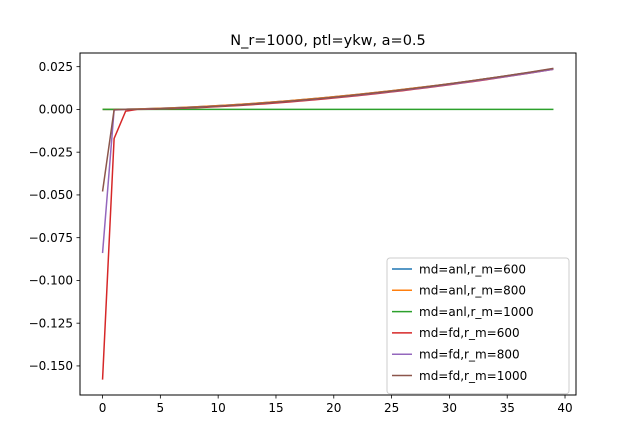 The image size is (640, 444). What do you see at coordinates (51, 195) in the screenshot?
I see `y-tick-label: −0.050` at bounding box center [51, 195].